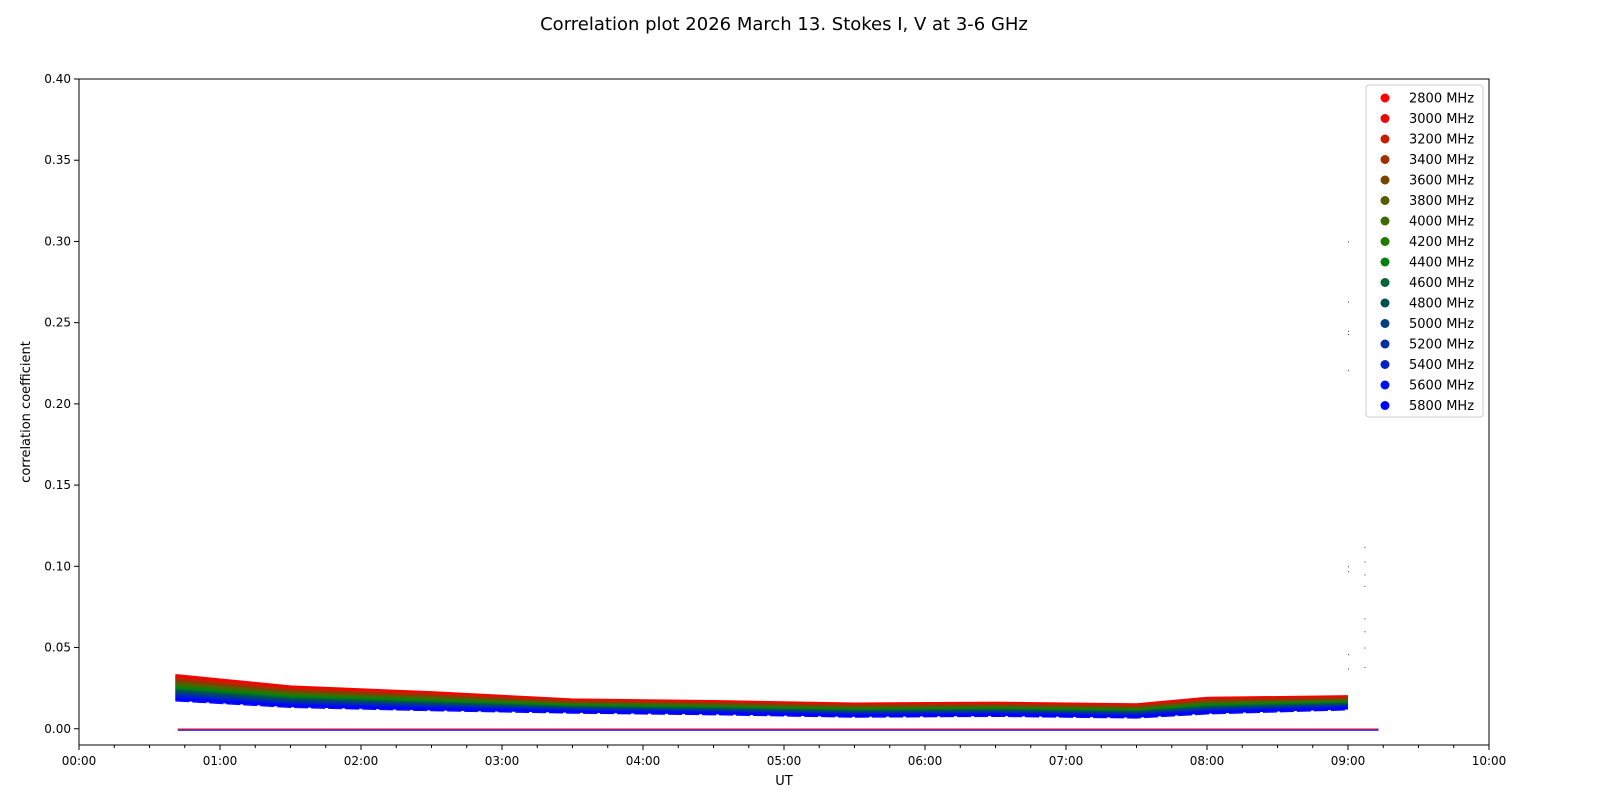 The width and height of the screenshot is (1600, 800). I want to click on y-tick-label: 0.15, so click(57, 485).